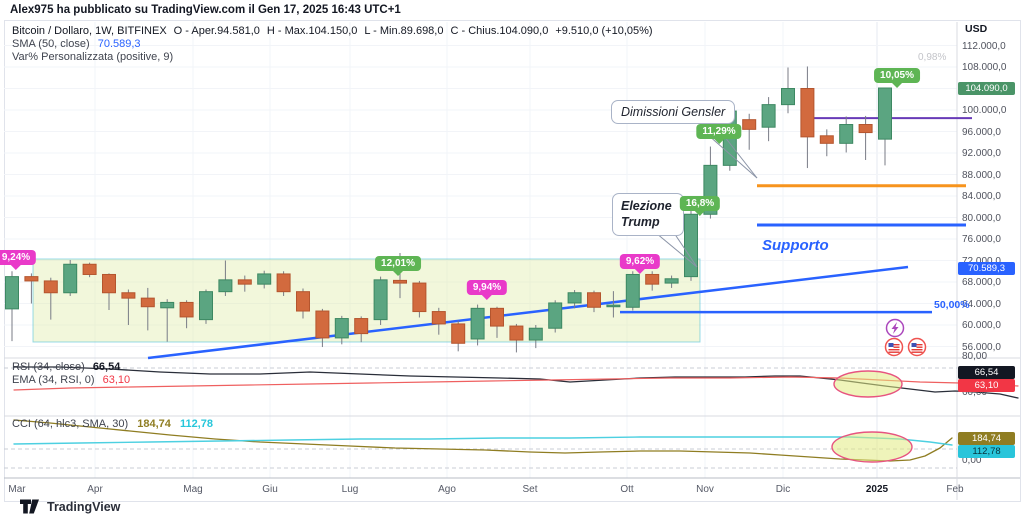  I want to click on price-tick-label: 76.000,0, so click(981, 239).